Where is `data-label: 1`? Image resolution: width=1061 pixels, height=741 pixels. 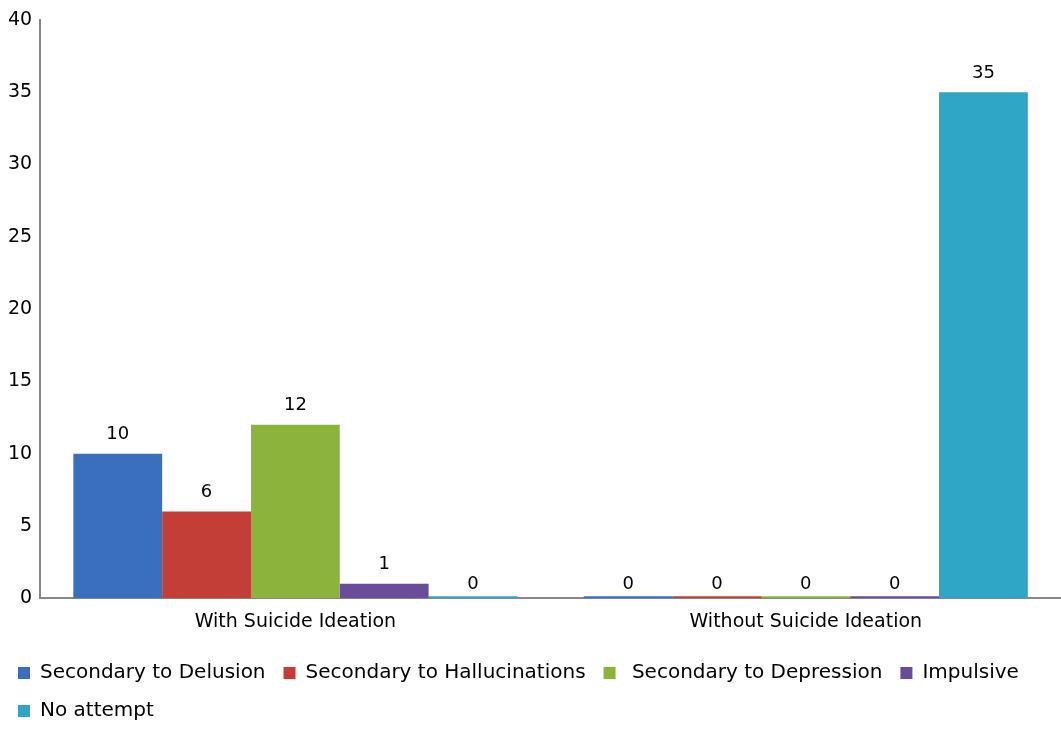
data-label: 1 is located at coordinates (384, 563).